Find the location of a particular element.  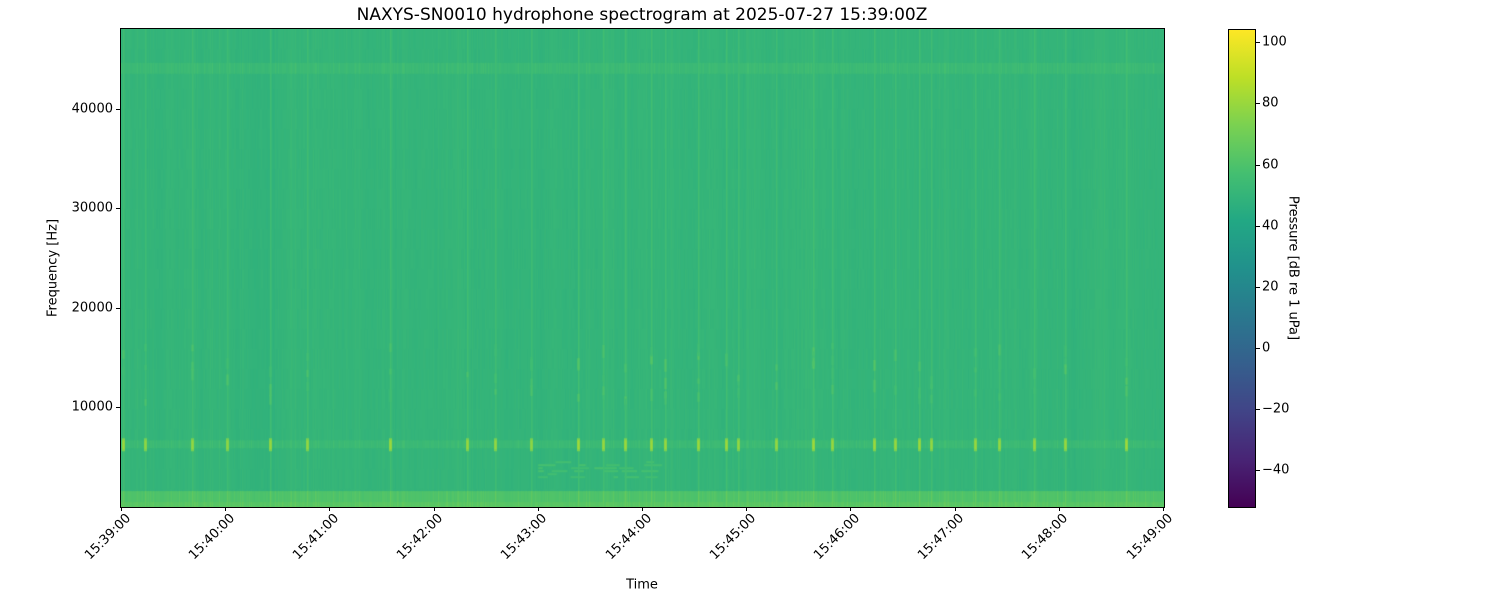

x-tick-label: 15:40:00 is located at coordinates (211, 537).